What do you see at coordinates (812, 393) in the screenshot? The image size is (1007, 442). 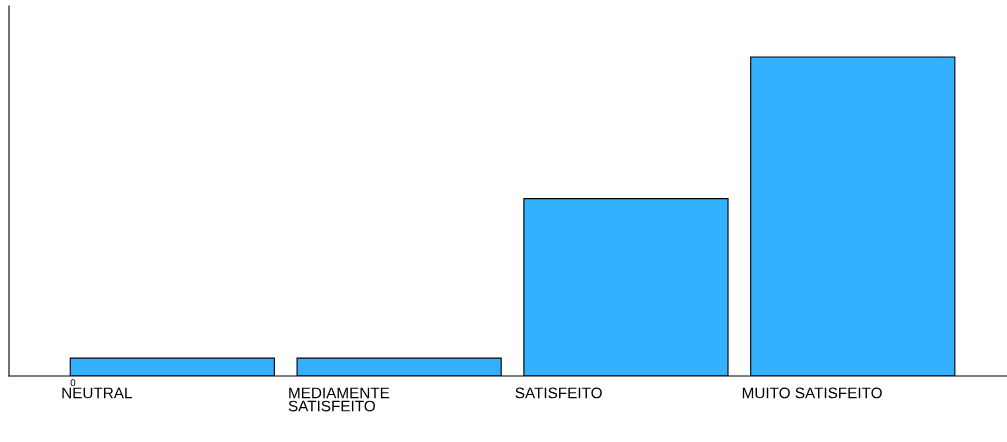 I see `x-tick-label: MUITO SATISFEITO` at bounding box center [812, 393].